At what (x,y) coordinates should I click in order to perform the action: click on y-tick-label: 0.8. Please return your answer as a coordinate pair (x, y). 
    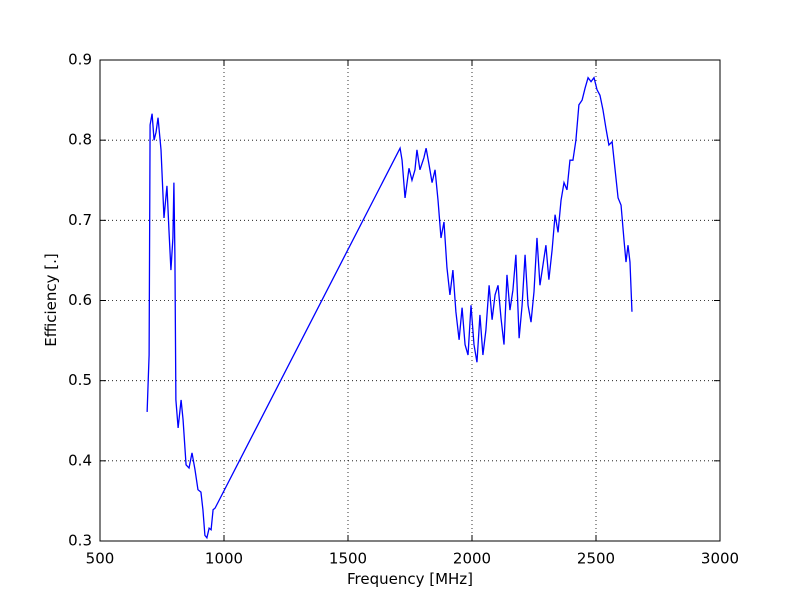
    Looking at the image, I should click on (80, 140).